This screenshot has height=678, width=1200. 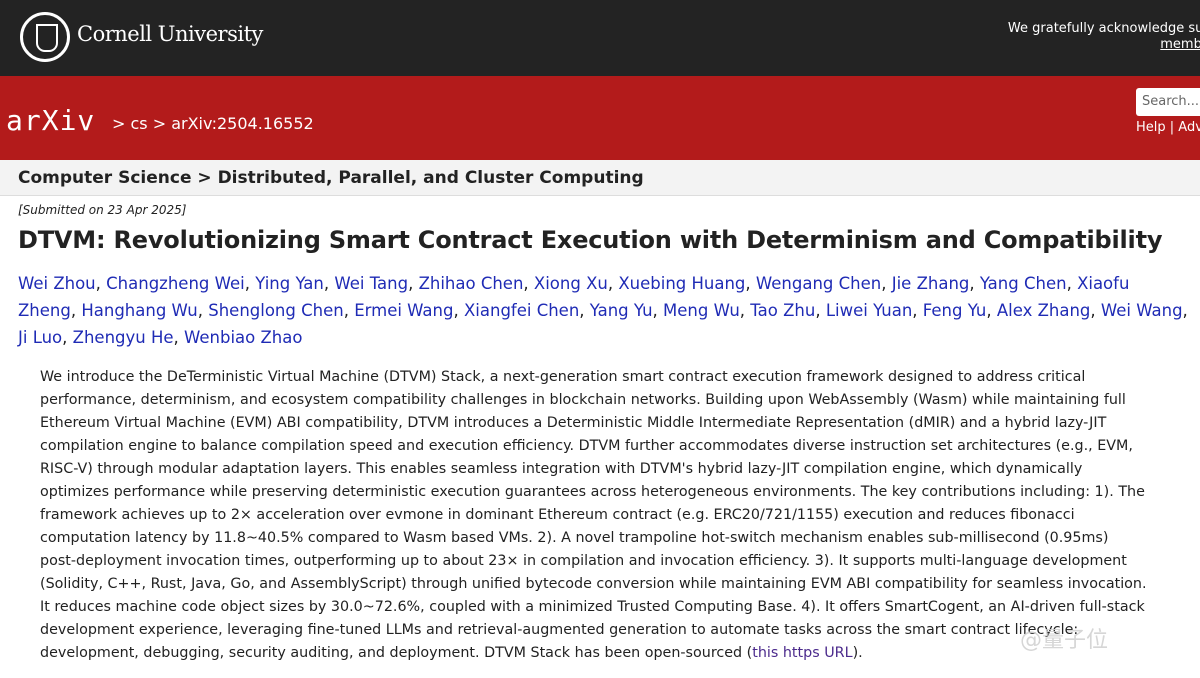 I want to click on author-link: Jie Zhang, so click(x=930, y=283).